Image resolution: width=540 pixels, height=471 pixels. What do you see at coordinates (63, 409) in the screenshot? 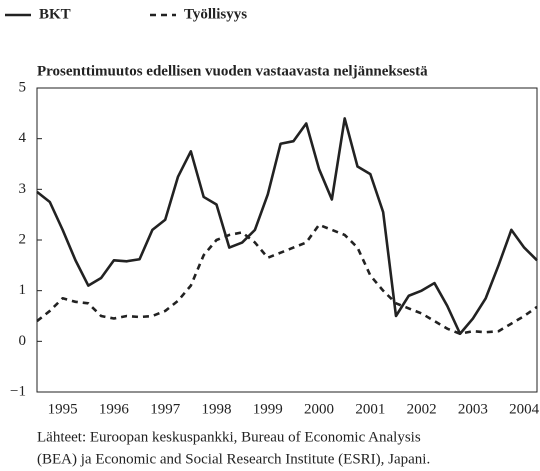
I see `x-tick-label: 1995` at bounding box center [63, 409].